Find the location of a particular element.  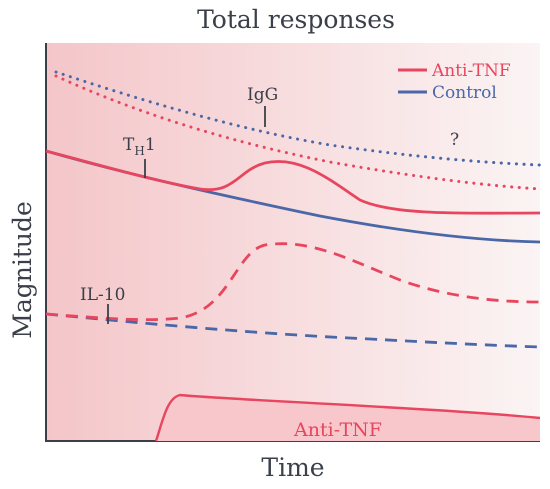

legend: Anti-TNF Control is located at coordinates (454, 82).